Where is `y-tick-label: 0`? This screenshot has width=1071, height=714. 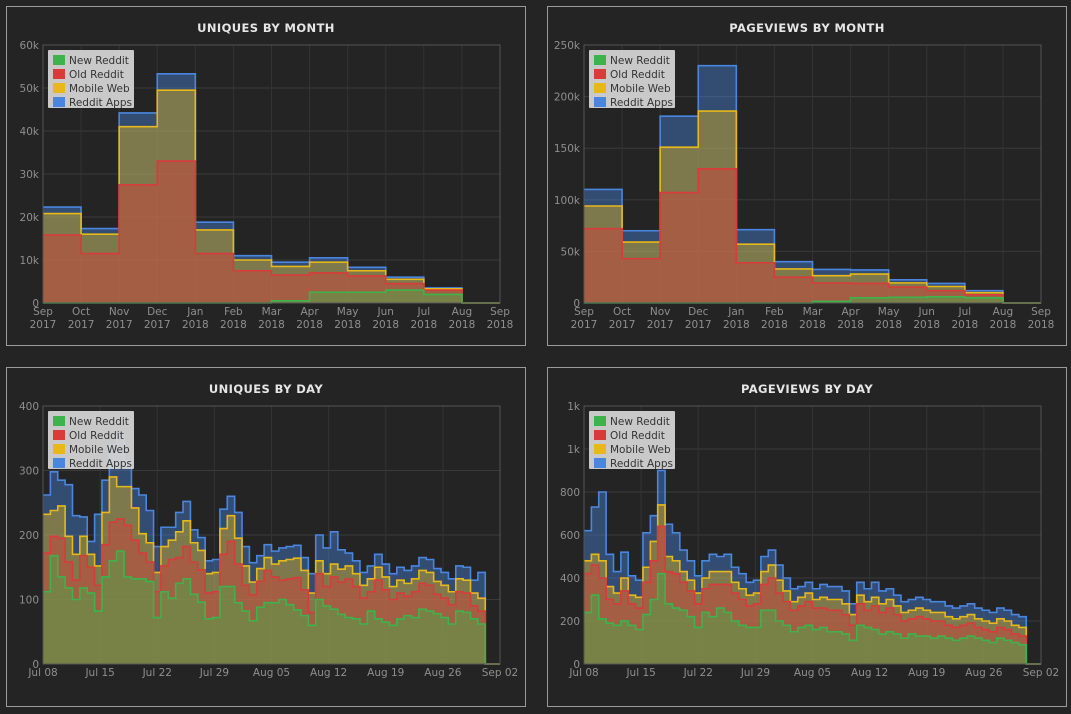
y-tick-label: 0 is located at coordinates (35, 665).